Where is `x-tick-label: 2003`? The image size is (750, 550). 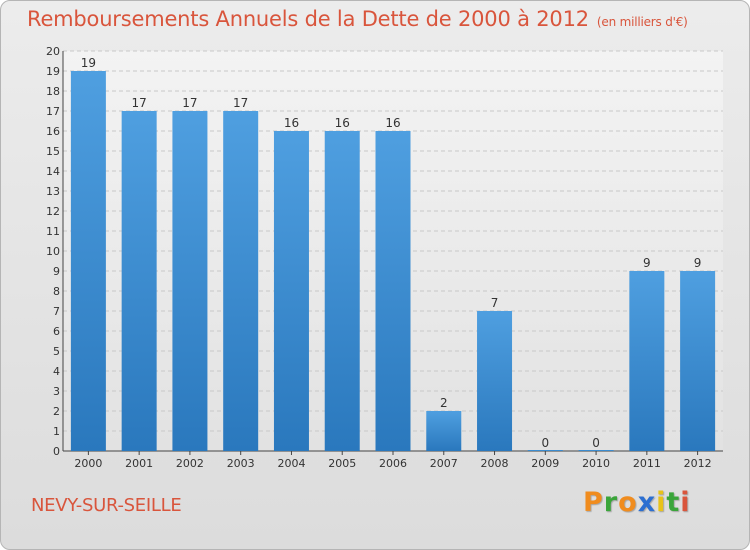
x-tick-label: 2003 is located at coordinates (241, 463).